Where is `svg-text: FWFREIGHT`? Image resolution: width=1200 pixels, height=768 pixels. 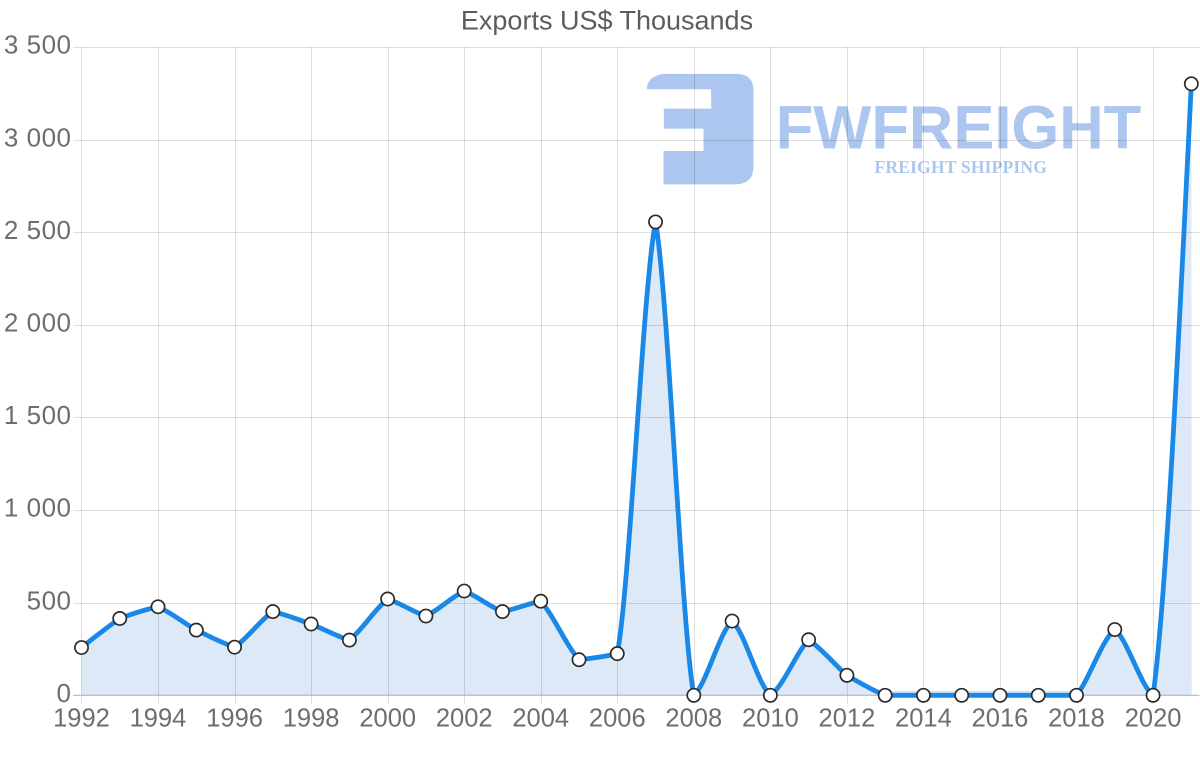
svg-text: FWFREIGHT is located at coordinates (959, 128).